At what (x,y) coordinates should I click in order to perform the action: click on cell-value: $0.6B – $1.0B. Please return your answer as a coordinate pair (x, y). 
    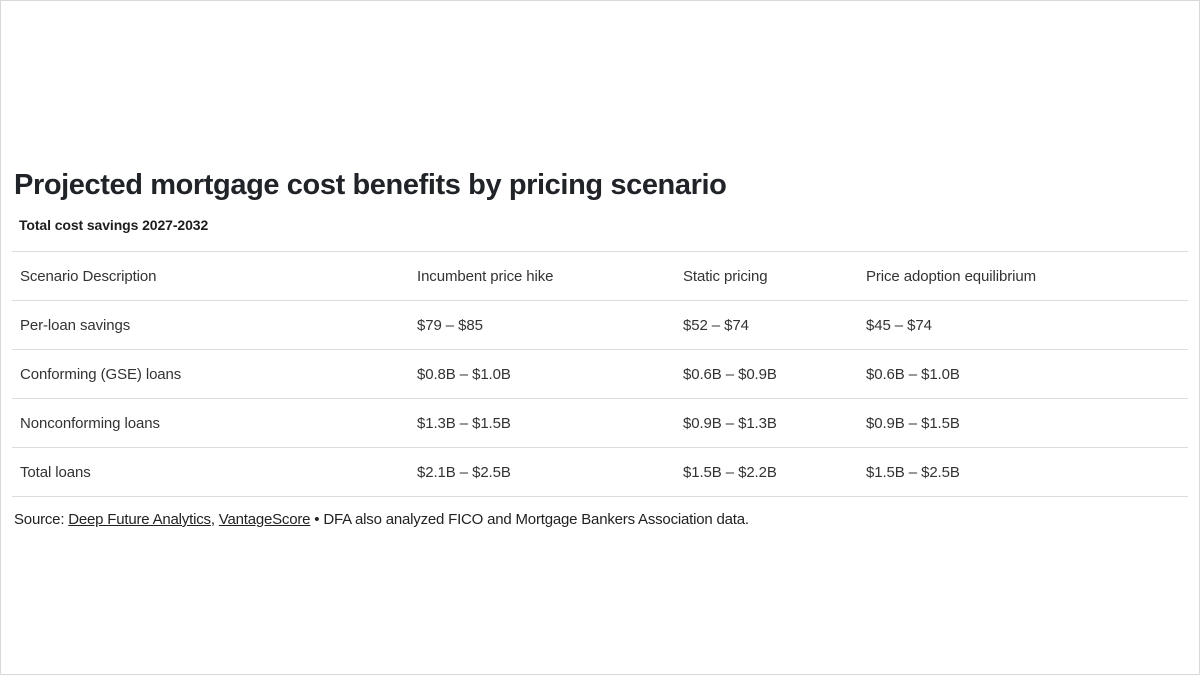
    Looking at the image, I should click on (1023, 374).